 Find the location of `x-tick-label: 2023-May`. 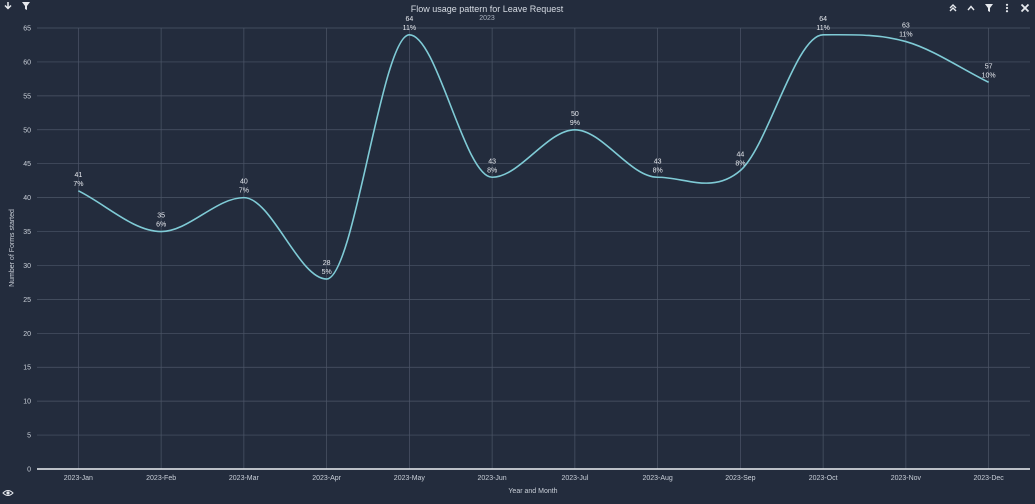

x-tick-label: 2023-May is located at coordinates (410, 478).